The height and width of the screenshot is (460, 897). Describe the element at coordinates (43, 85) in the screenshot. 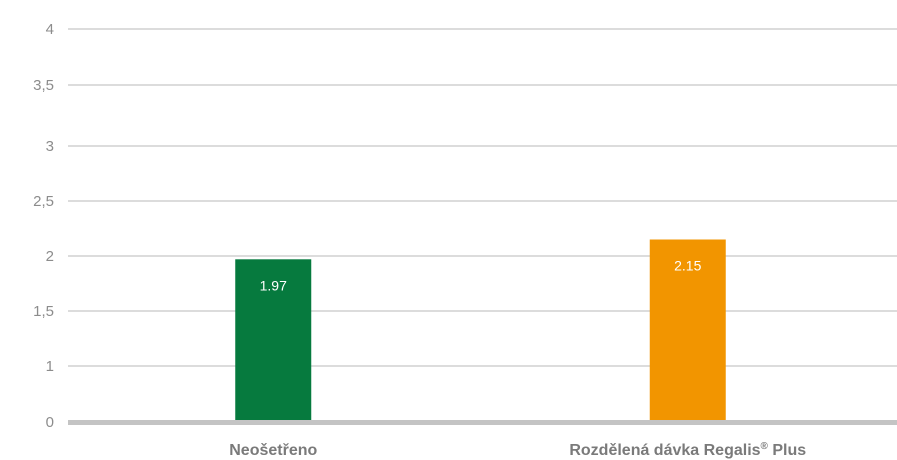

I see `y-tick-label: 3,5` at that location.